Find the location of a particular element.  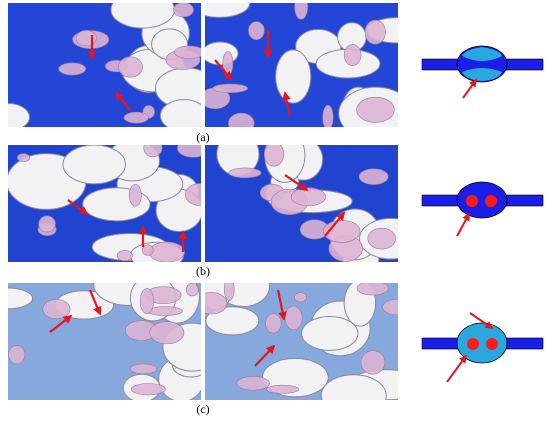

panel-label: (b) is located at coordinates (203, 271).